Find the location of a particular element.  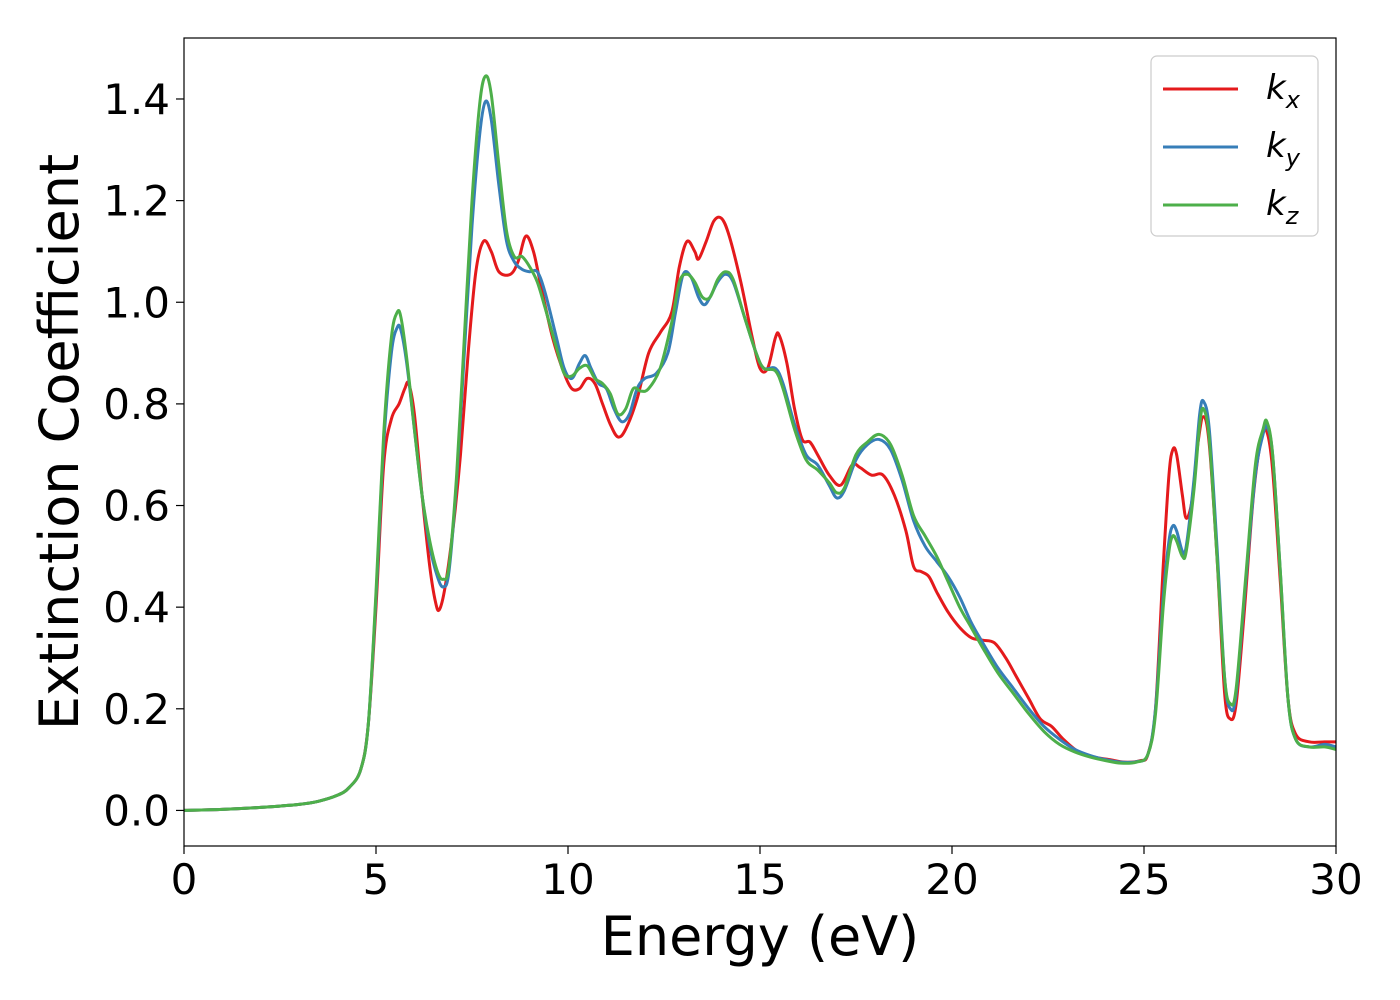

y-tick-label: 0.6 is located at coordinates (136, 506).